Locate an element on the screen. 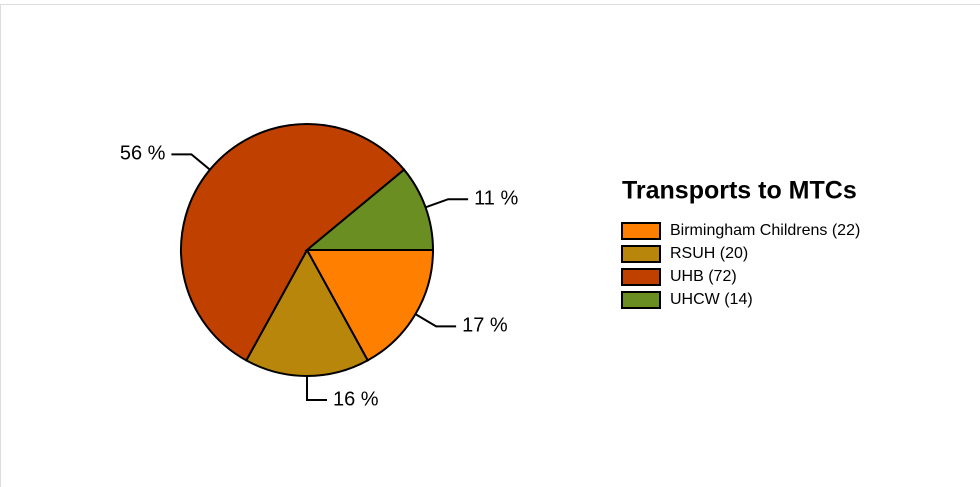  chart-title: Transports to MTCs is located at coordinates (739, 191).